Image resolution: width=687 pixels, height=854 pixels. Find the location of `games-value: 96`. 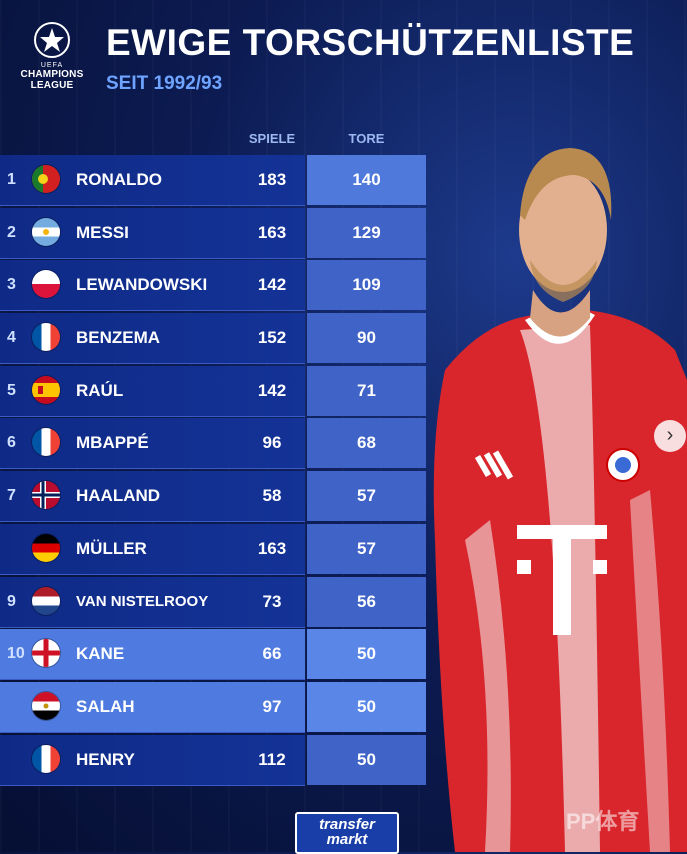

games-value: 96 is located at coordinates (272, 443).